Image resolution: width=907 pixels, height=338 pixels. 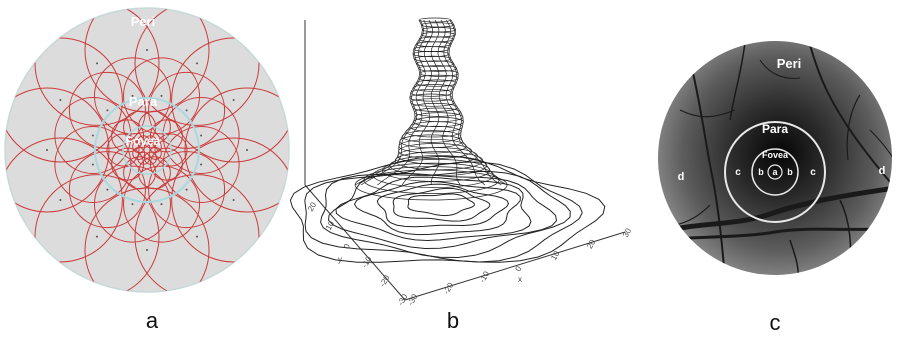 I want to click on ring-foveola, so click(x=775, y=172).